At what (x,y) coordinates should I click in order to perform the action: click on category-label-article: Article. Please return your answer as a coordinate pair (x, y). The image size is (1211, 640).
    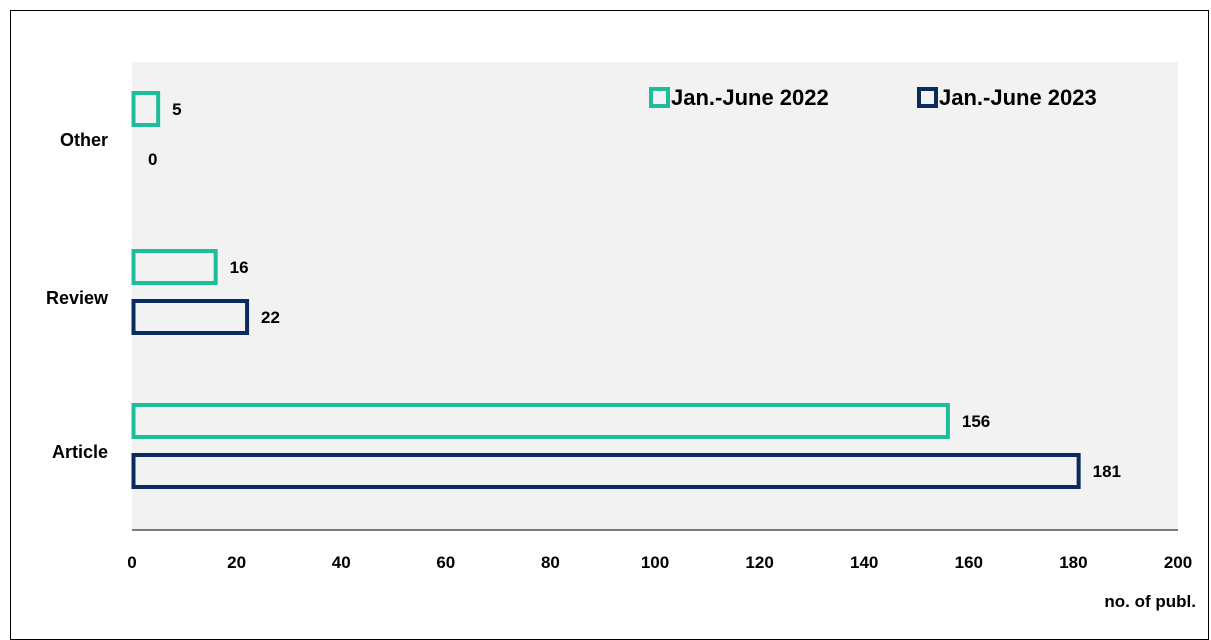
    Looking at the image, I should click on (80, 452).